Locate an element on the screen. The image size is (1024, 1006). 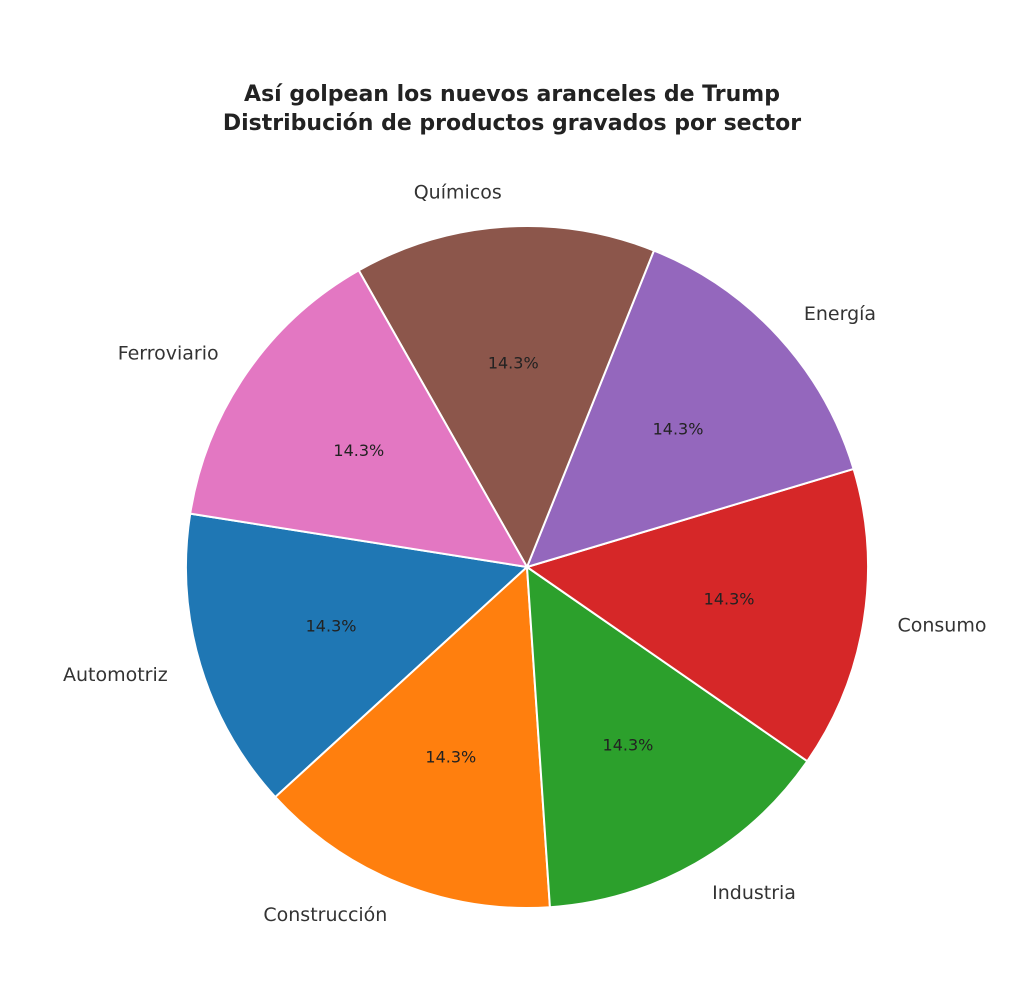
pie-slice-automotriz is located at coordinates (357, 655).